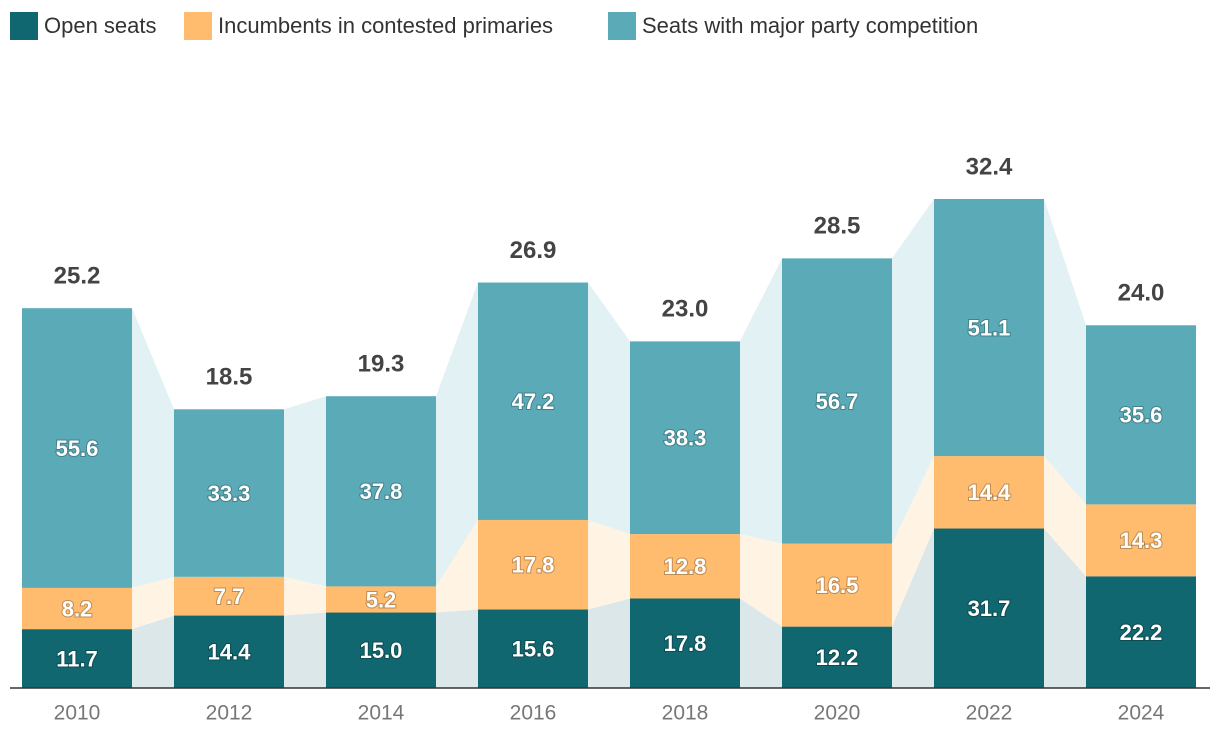  I want to click on segment-label: 15.0, so click(381, 650).